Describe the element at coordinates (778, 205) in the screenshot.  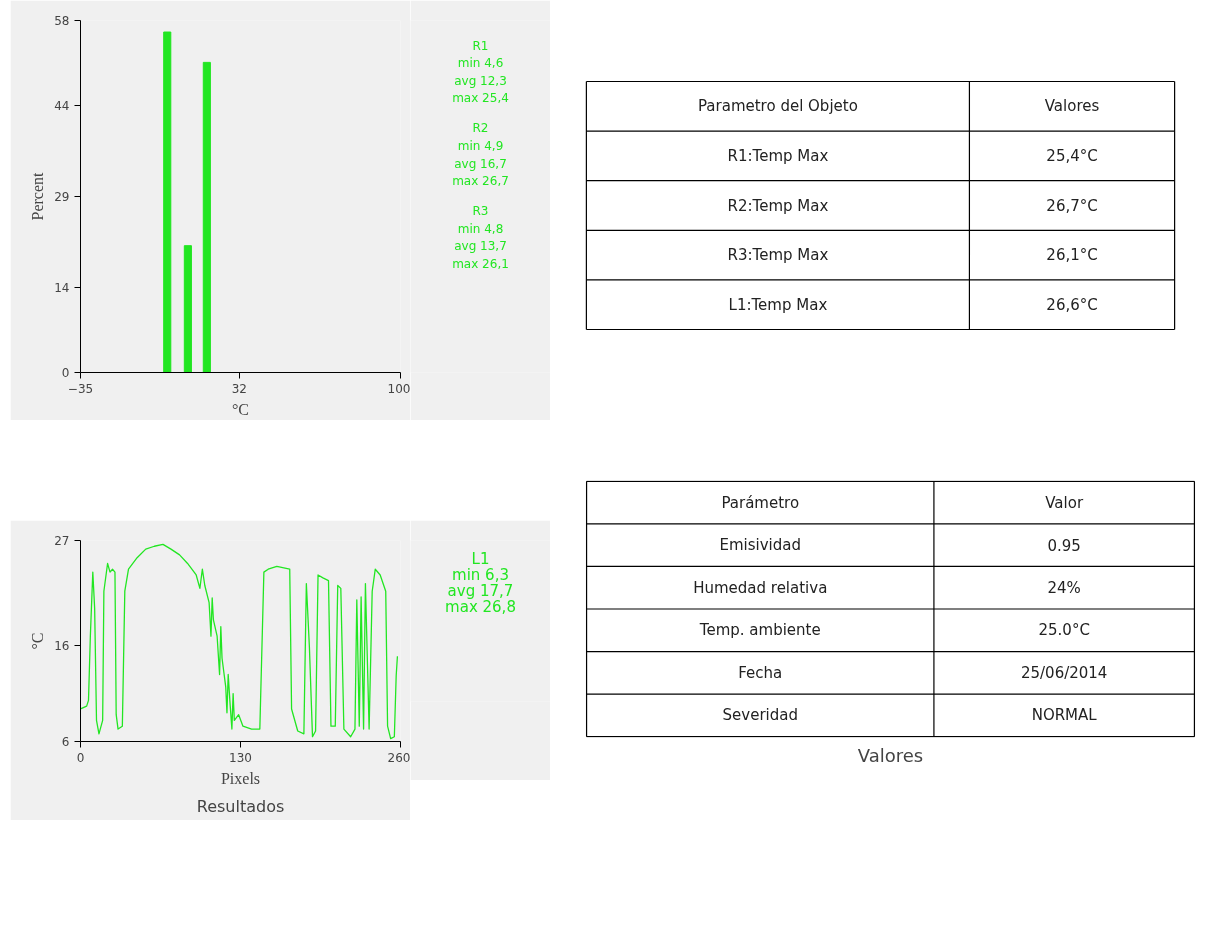
I see `text: R2:Temp Max` at that location.